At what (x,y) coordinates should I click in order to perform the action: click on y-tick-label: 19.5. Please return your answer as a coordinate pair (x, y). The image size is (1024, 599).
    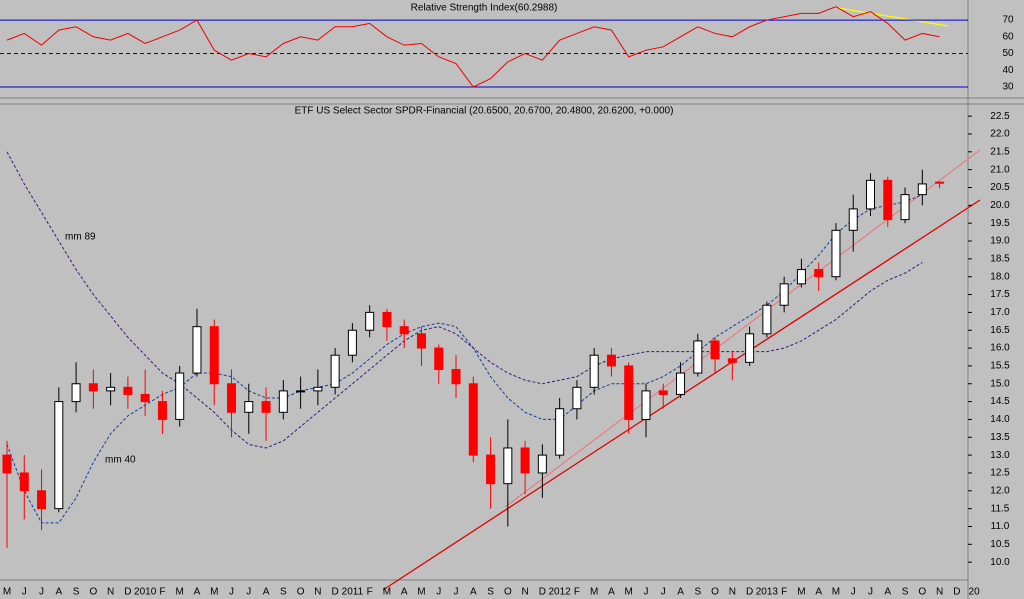
    Looking at the image, I should click on (1000, 223).